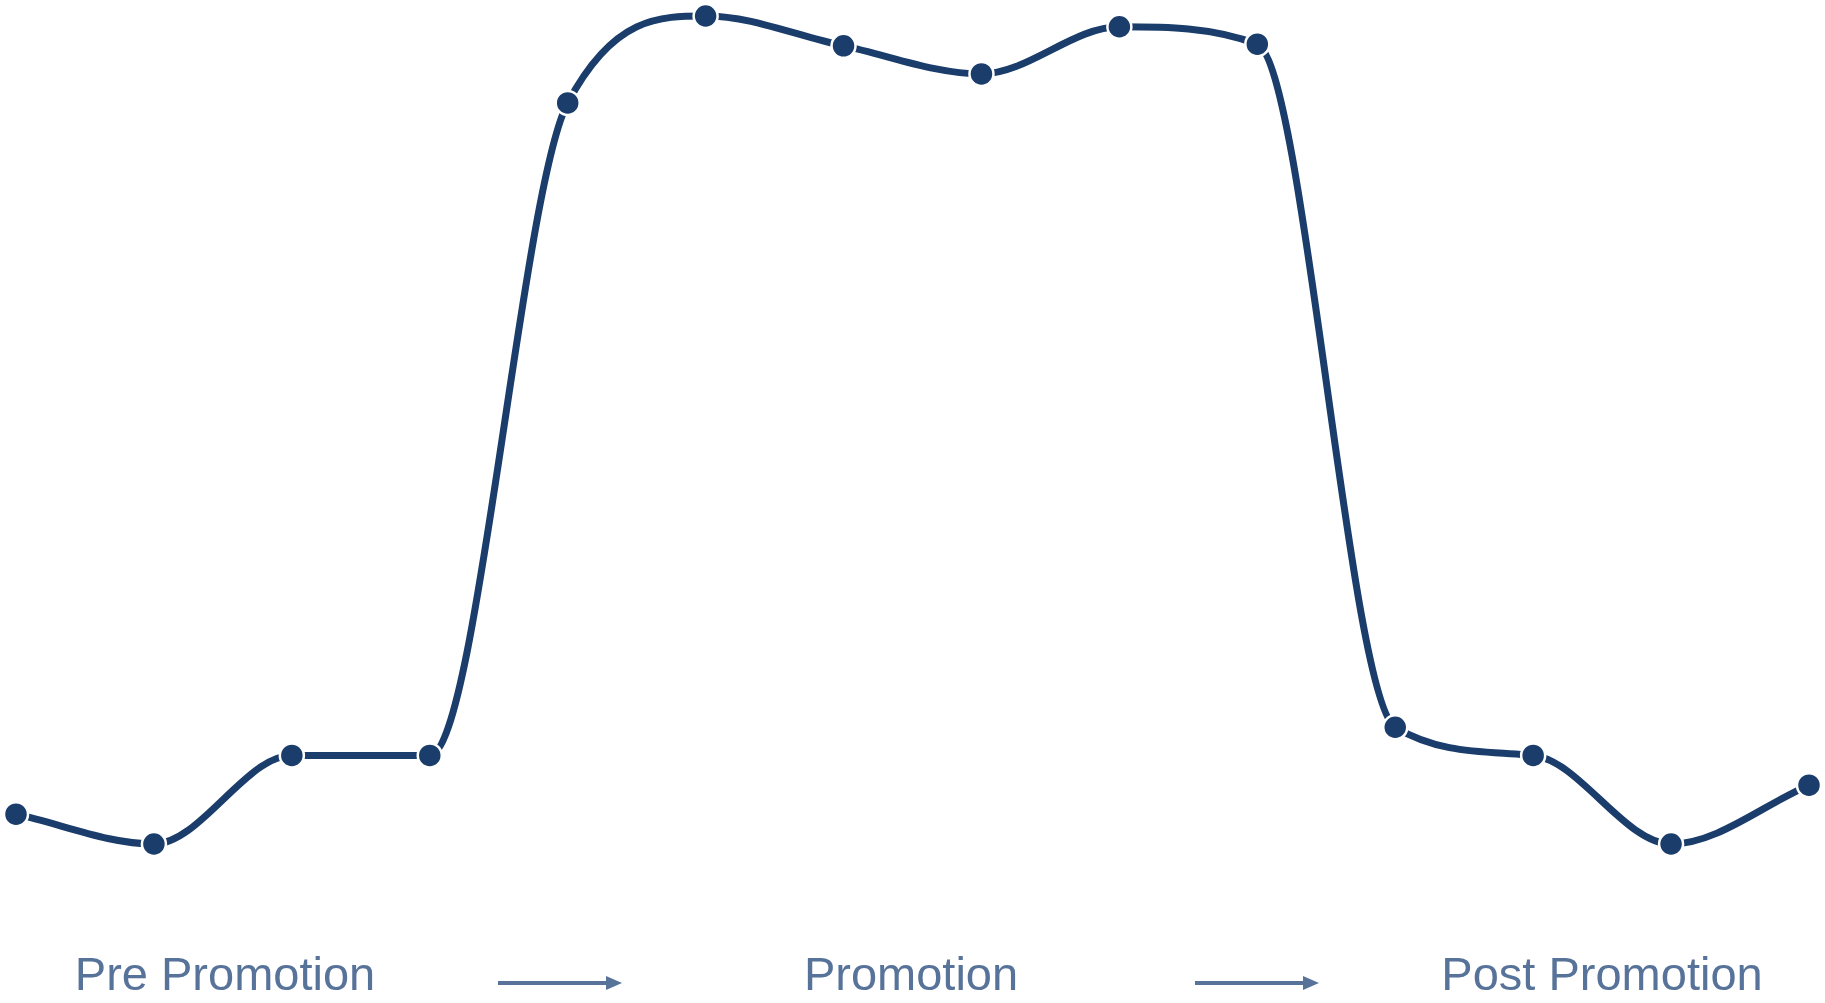  Describe the element at coordinates (1602, 973) in the screenshot. I see `text: Post Promotion` at that location.